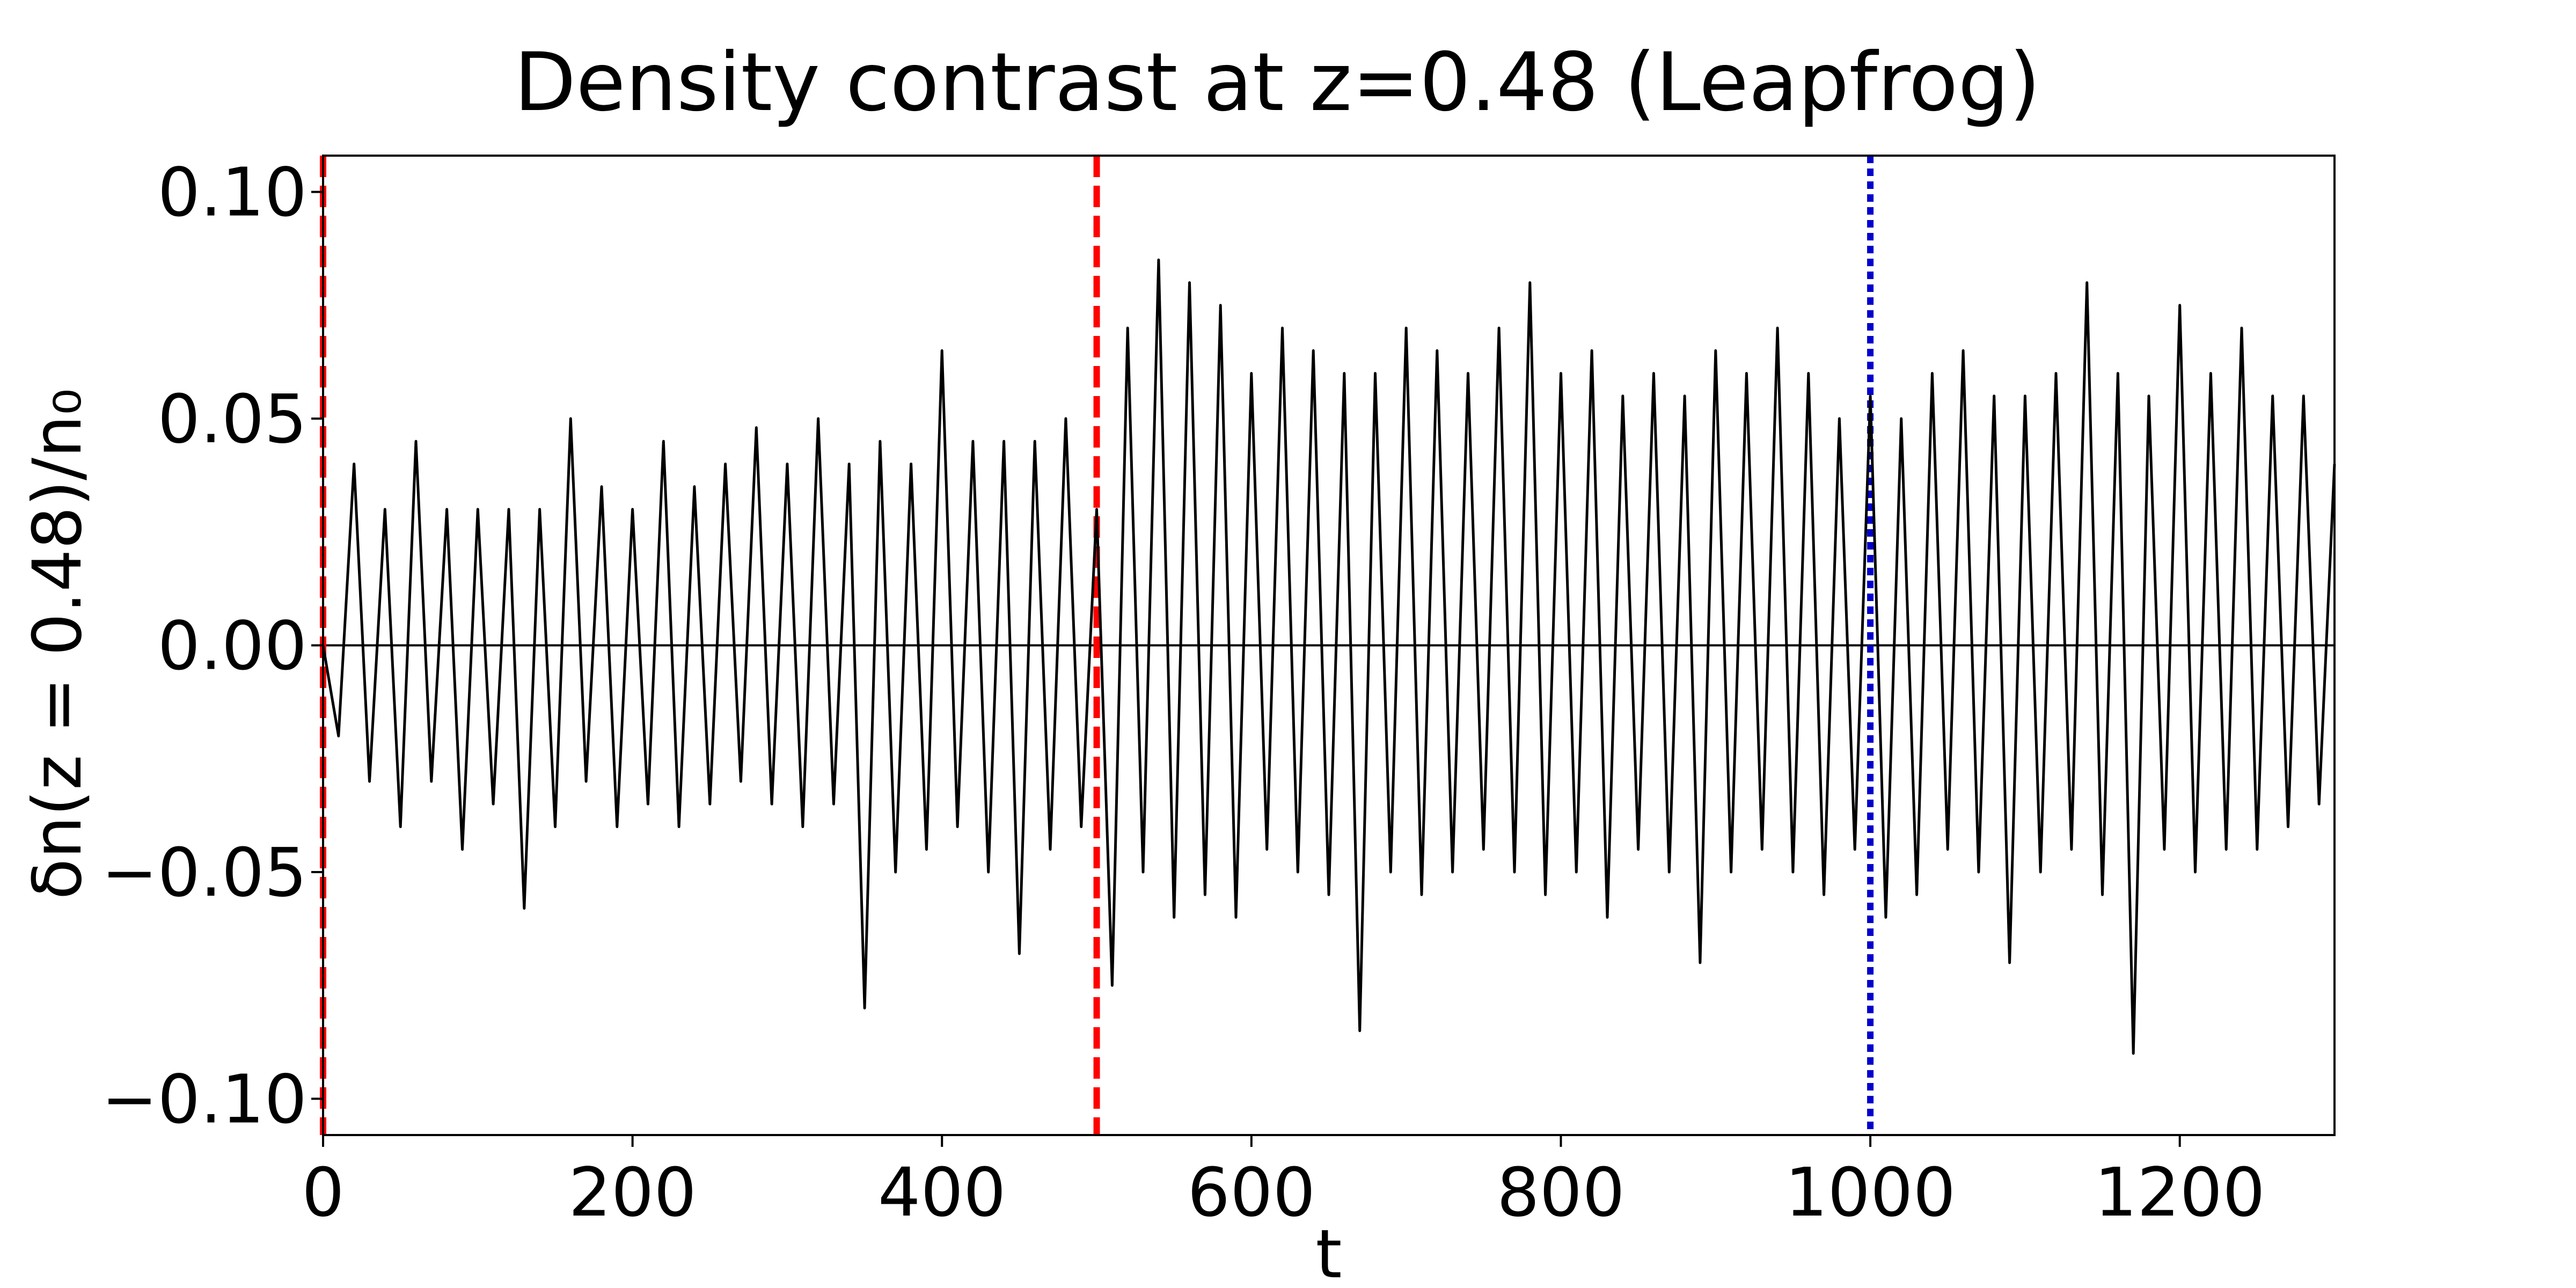 The height and width of the screenshot is (1288, 2576). Describe the element at coordinates (632, 1193) in the screenshot. I see `x-tick-label: 200` at that location.